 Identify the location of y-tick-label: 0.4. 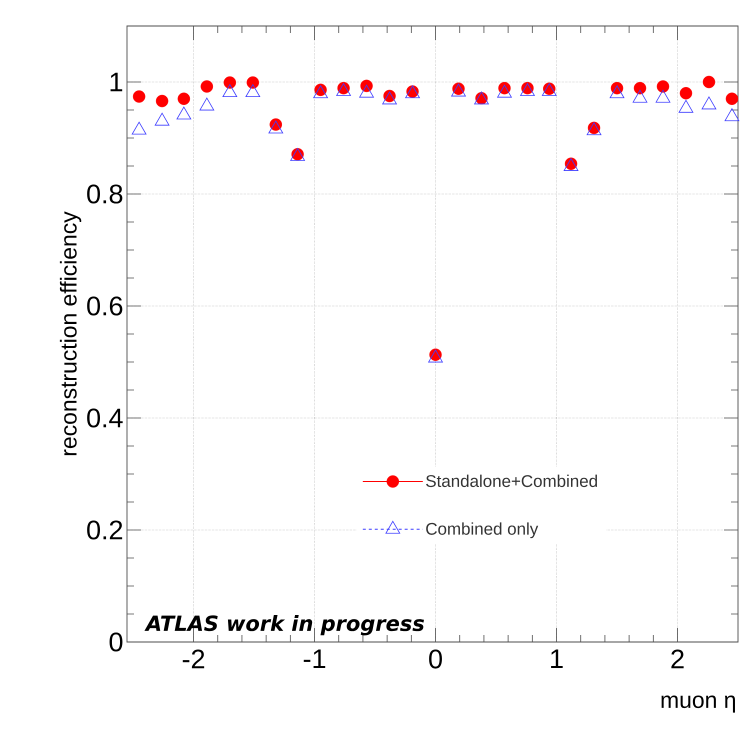
(105, 418).